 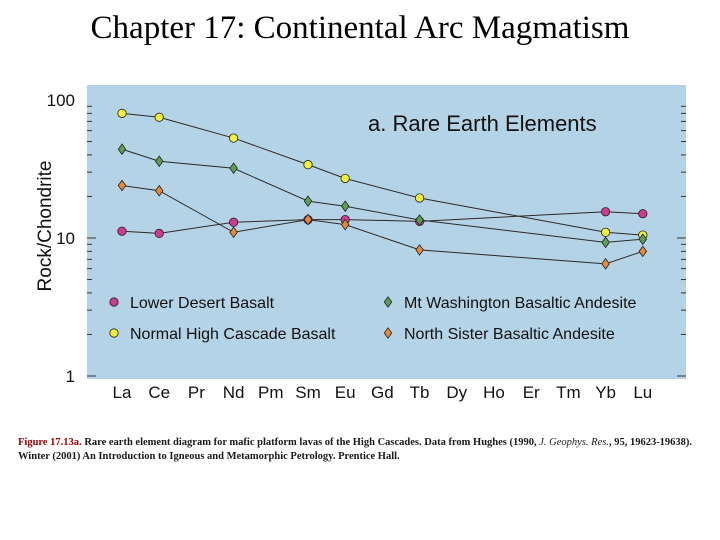 I want to click on series-3-point-eu, so click(x=345, y=224).